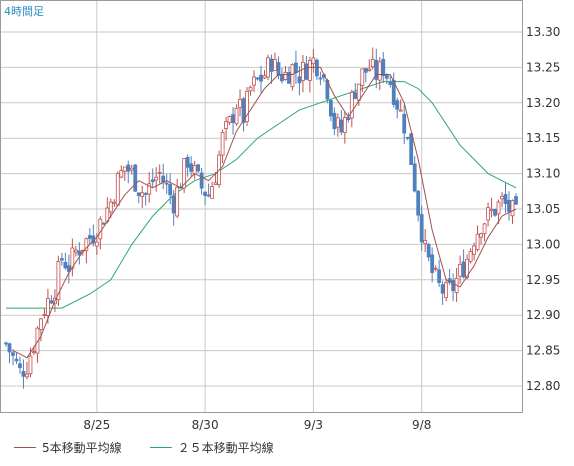 The image size is (574, 466). Describe the element at coordinates (543, 315) in the screenshot. I see `y-tick-label: 12.90` at that location.